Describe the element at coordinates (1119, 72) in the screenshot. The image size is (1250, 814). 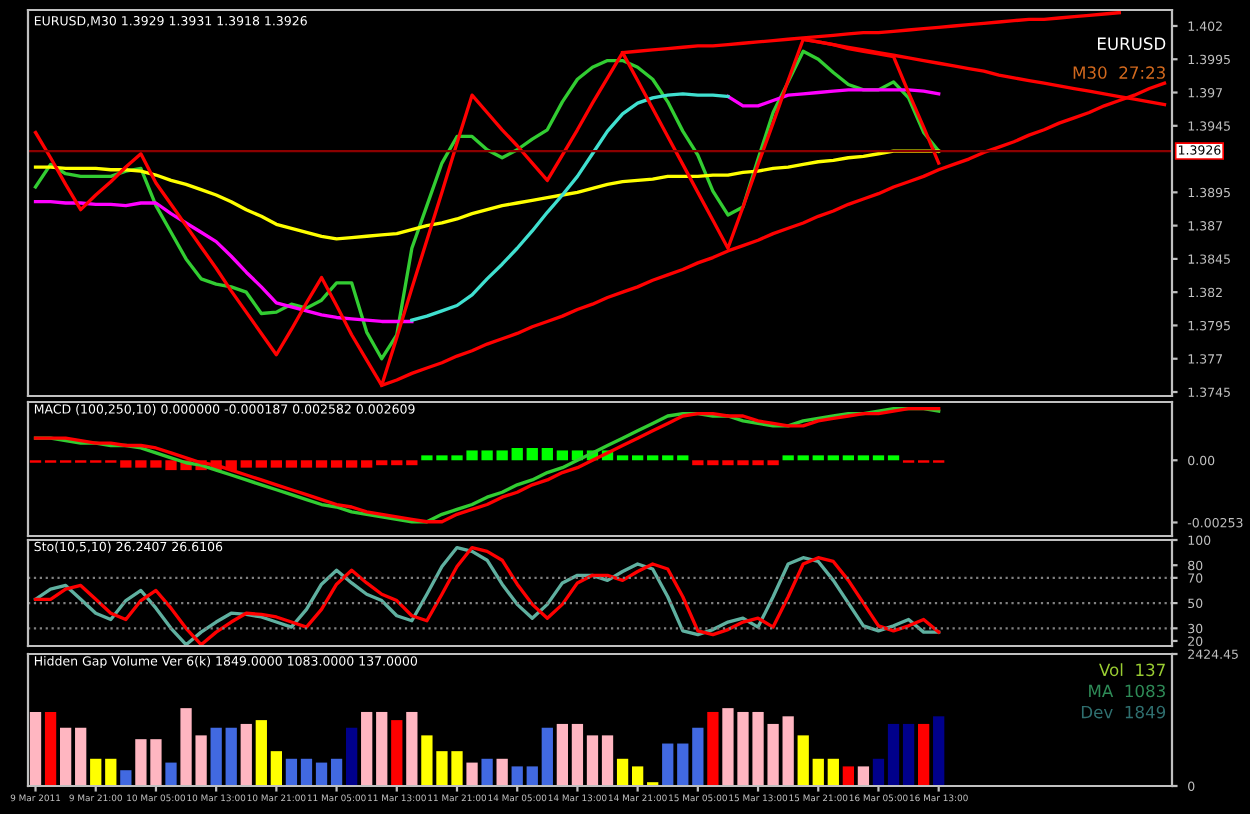
I see `annotation: M30 27:23` at that location.